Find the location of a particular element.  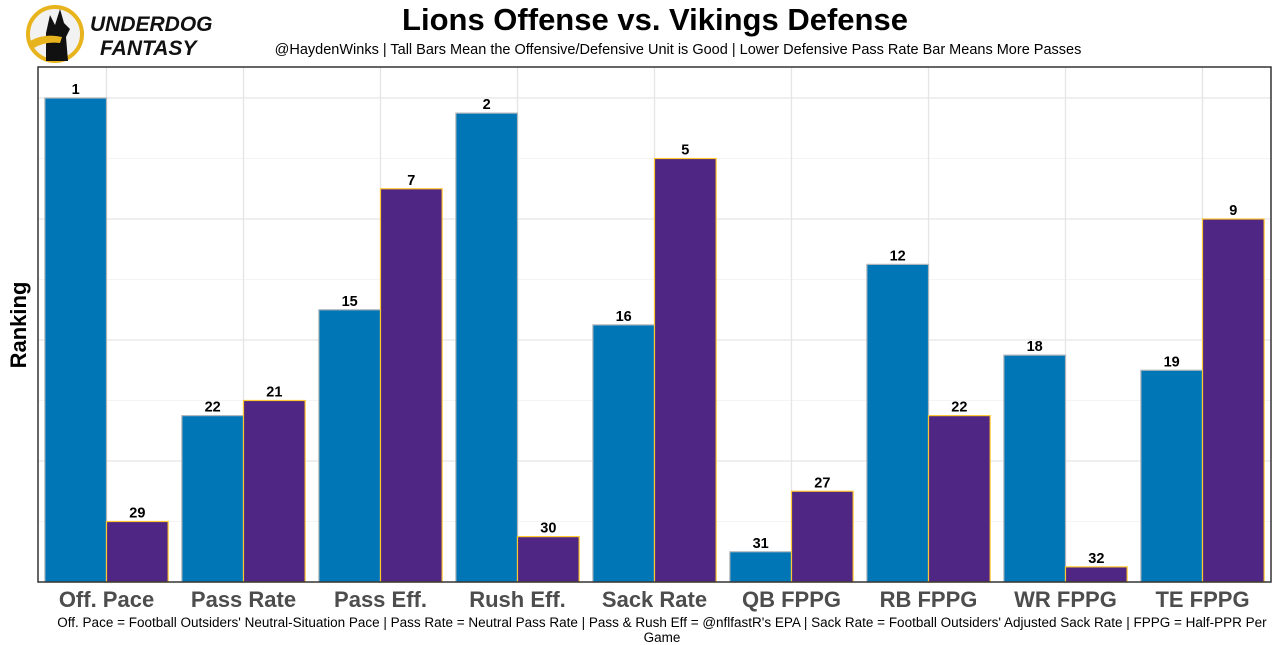

defense-bar-label: 32 is located at coordinates (1096, 559).